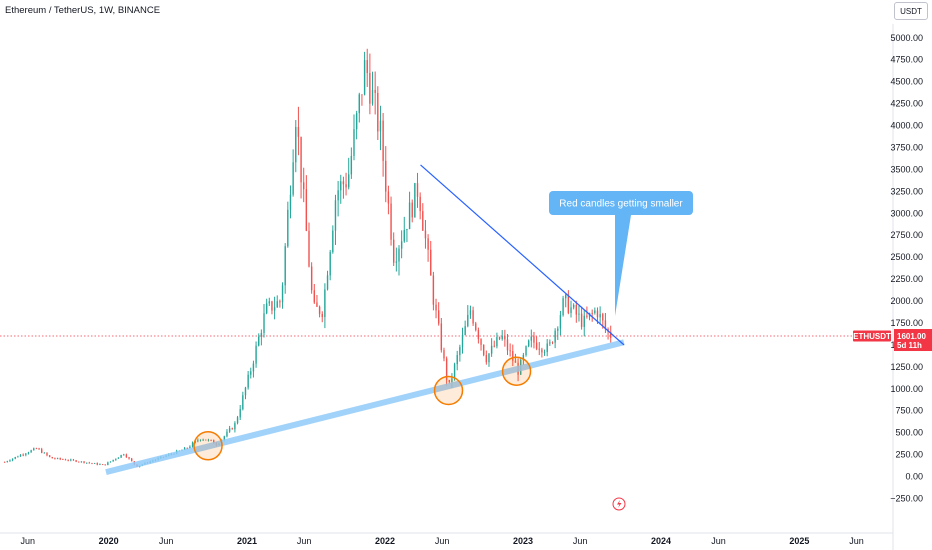 This screenshot has height=550, width=932. Describe the element at coordinates (799, 541) in the screenshot. I see `x-tick-label: 2025` at that location.